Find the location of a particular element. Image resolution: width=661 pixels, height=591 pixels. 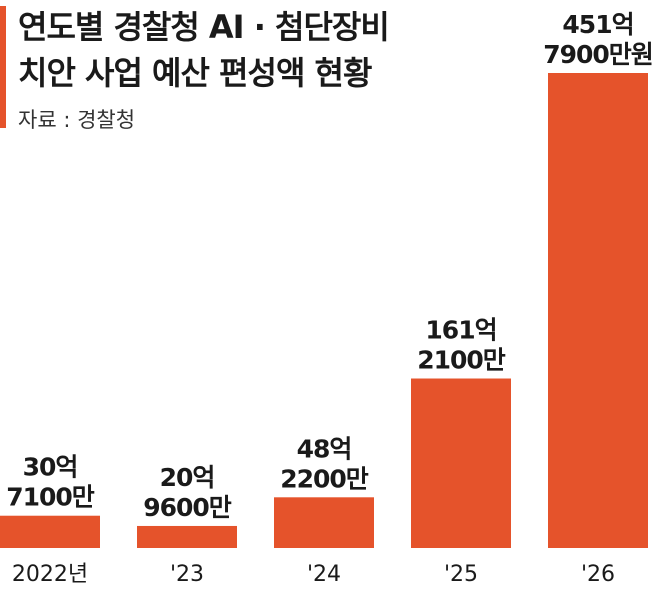

value-label-0-1: 7100만 is located at coordinates (50, 497).